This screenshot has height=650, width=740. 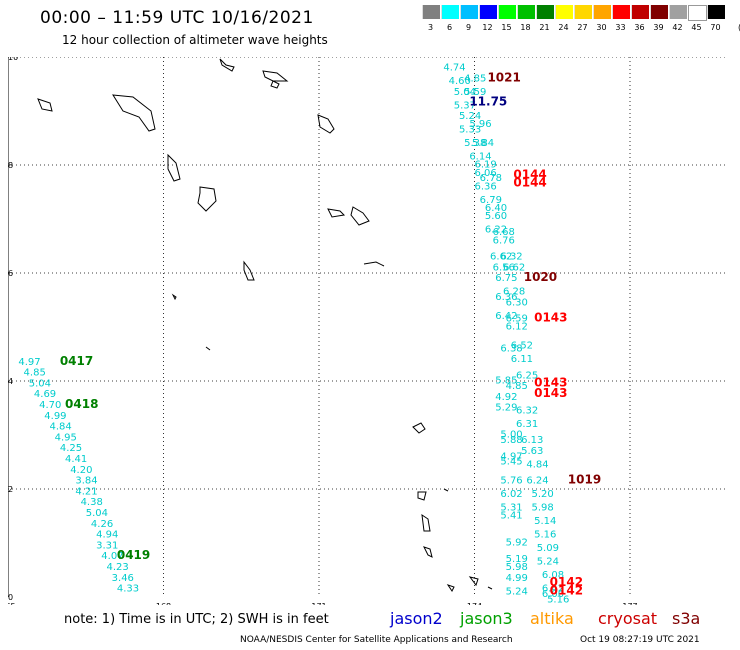 What do you see at coordinates (50, 405) in the screenshot?
I see `wave-height-value: 4.70` at bounding box center [50, 405].